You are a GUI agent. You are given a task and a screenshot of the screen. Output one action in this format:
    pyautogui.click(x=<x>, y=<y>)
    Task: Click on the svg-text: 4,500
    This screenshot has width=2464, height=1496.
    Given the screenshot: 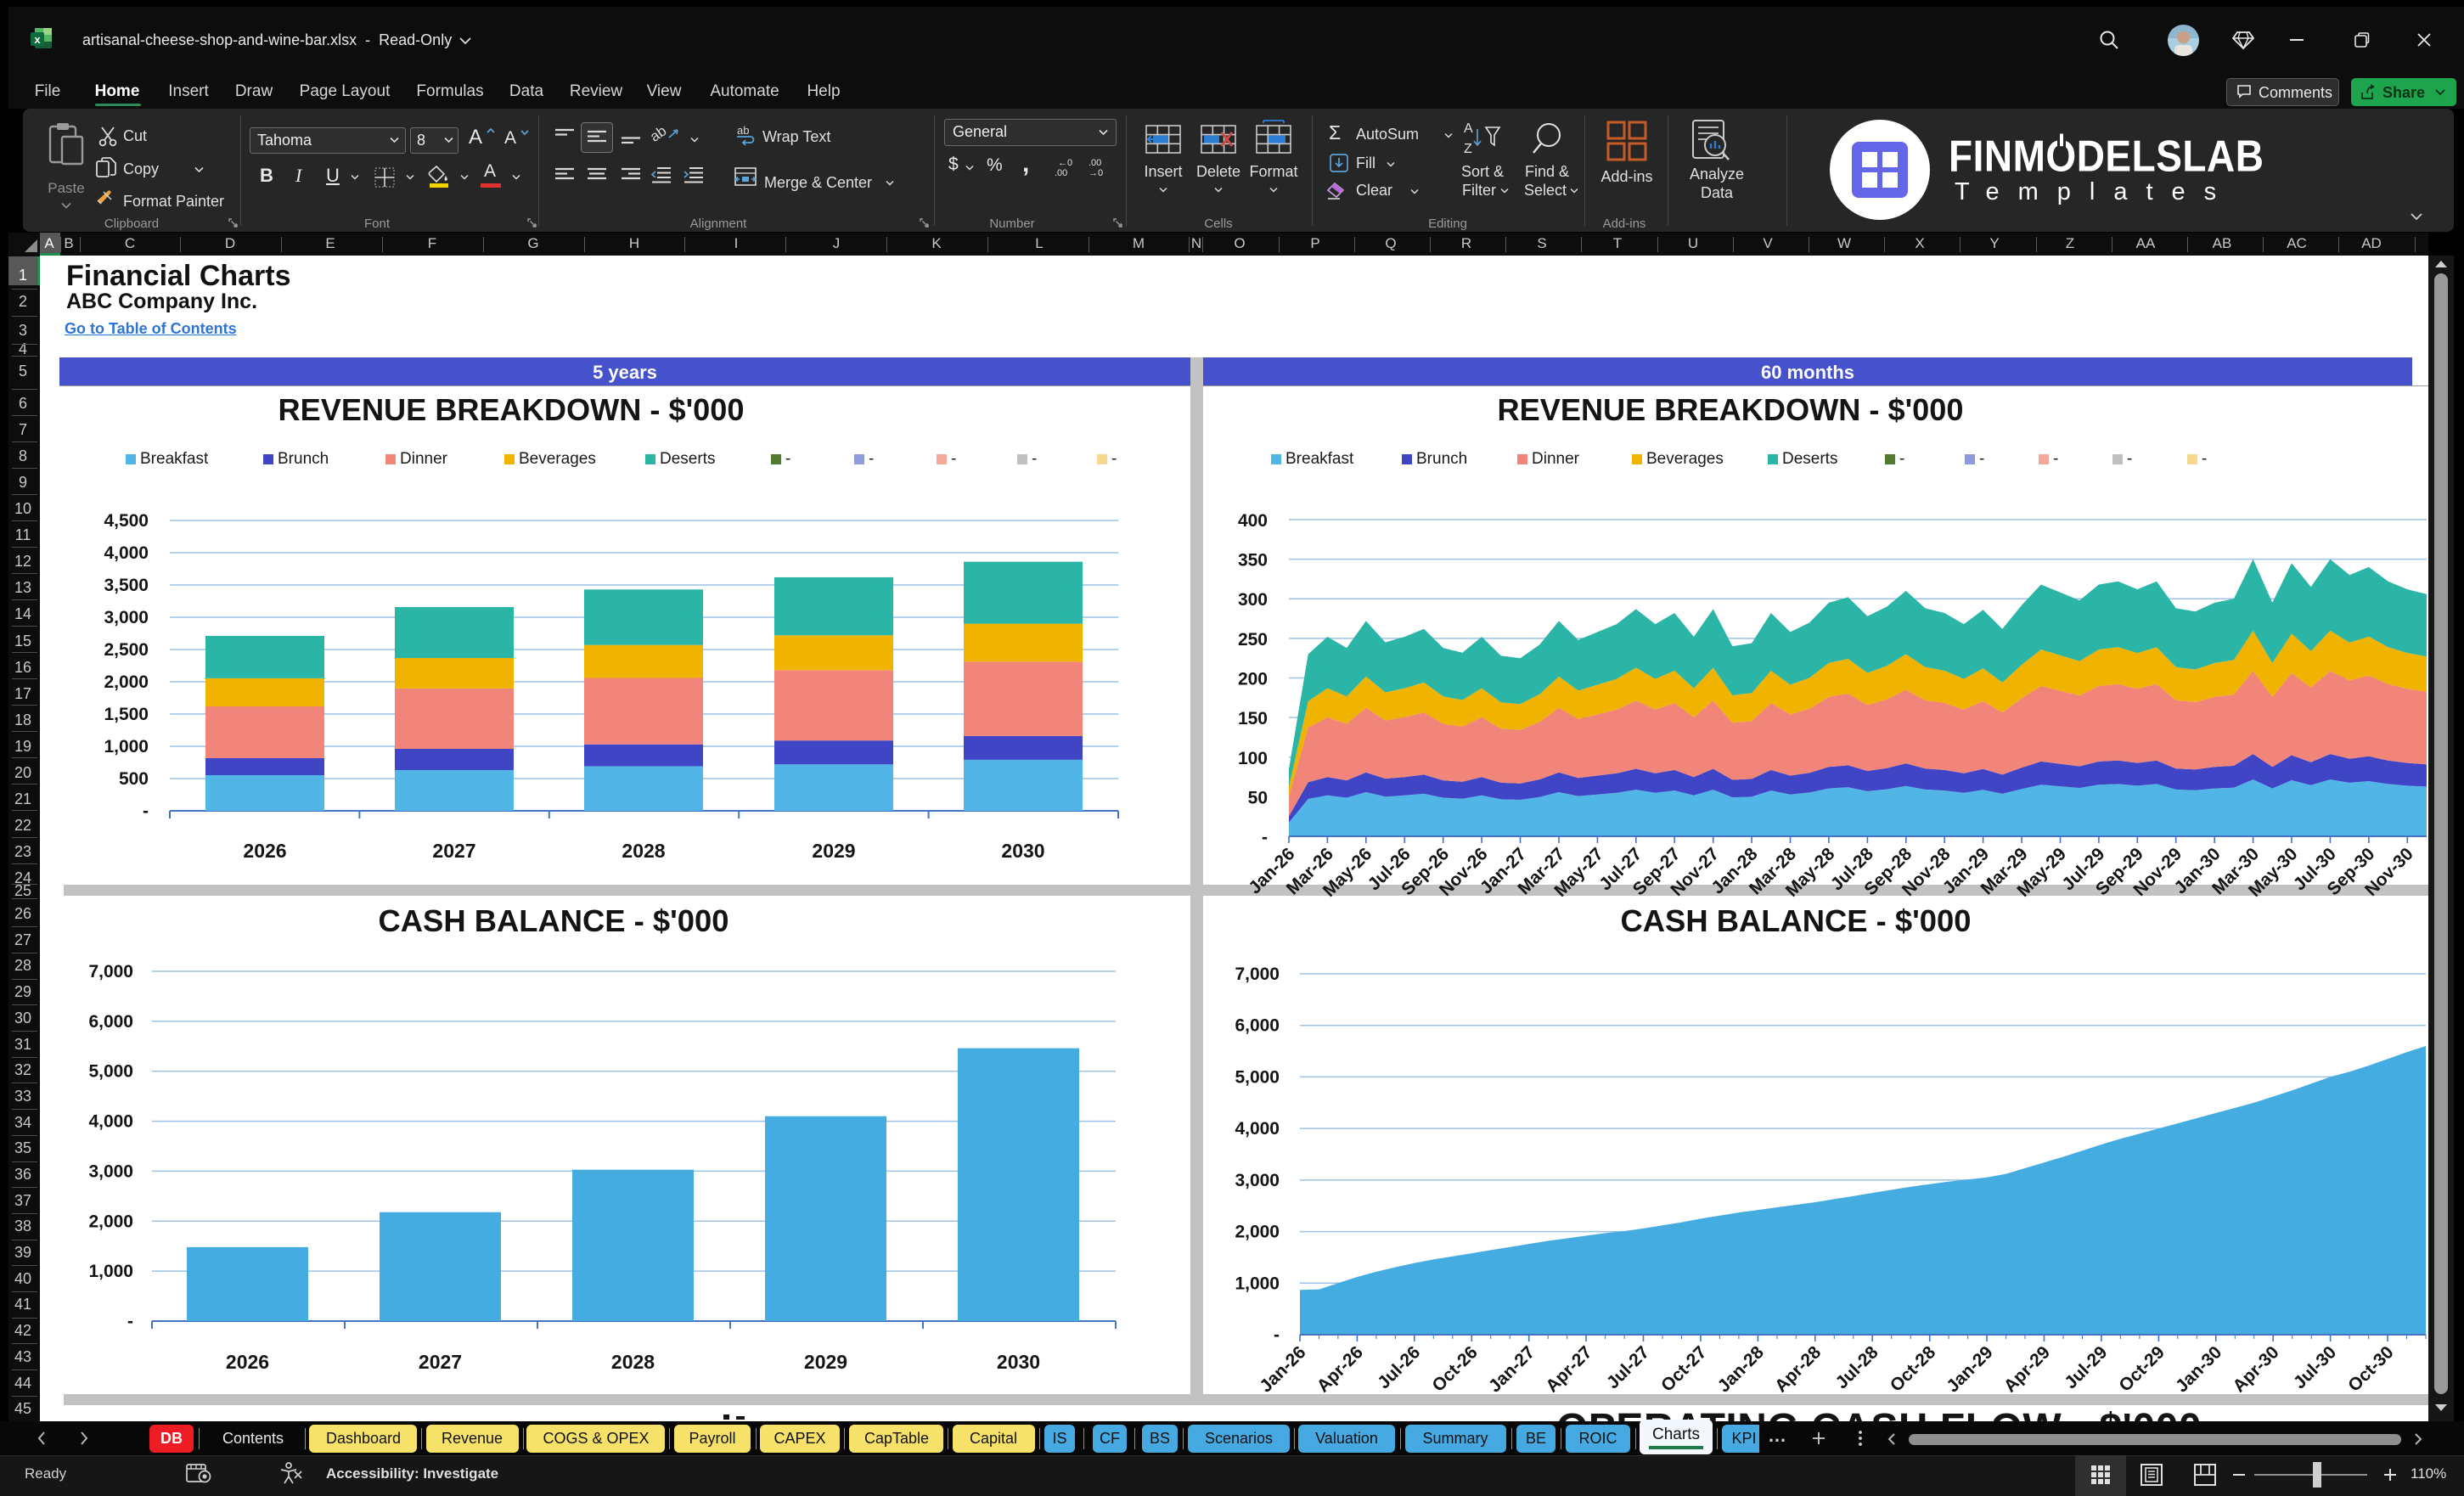 What is the action you would take?
    pyautogui.click(x=126, y=521)
    